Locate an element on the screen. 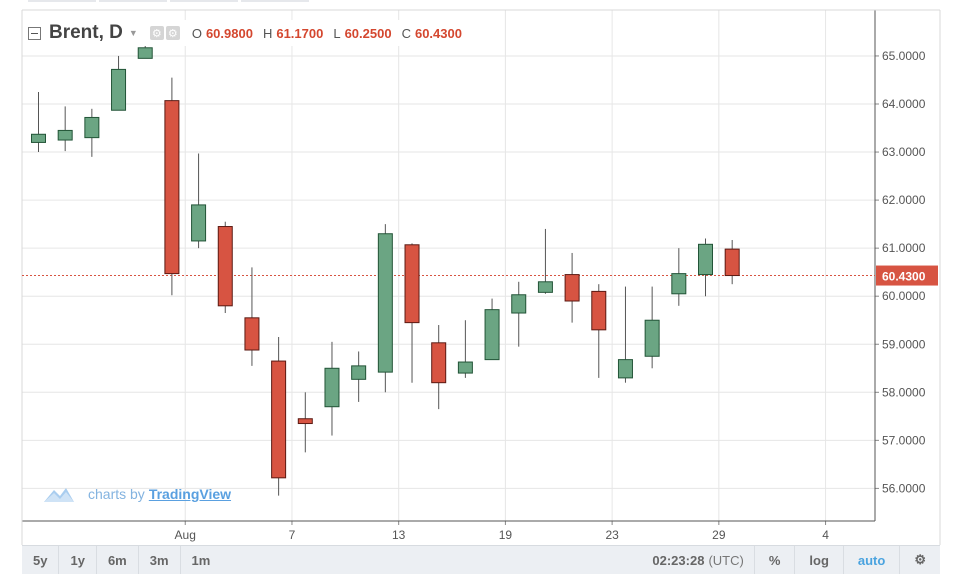 The height and width of the screenshot is (575, 953). x-tick-label: 23 is located at coordinates (612, 535).